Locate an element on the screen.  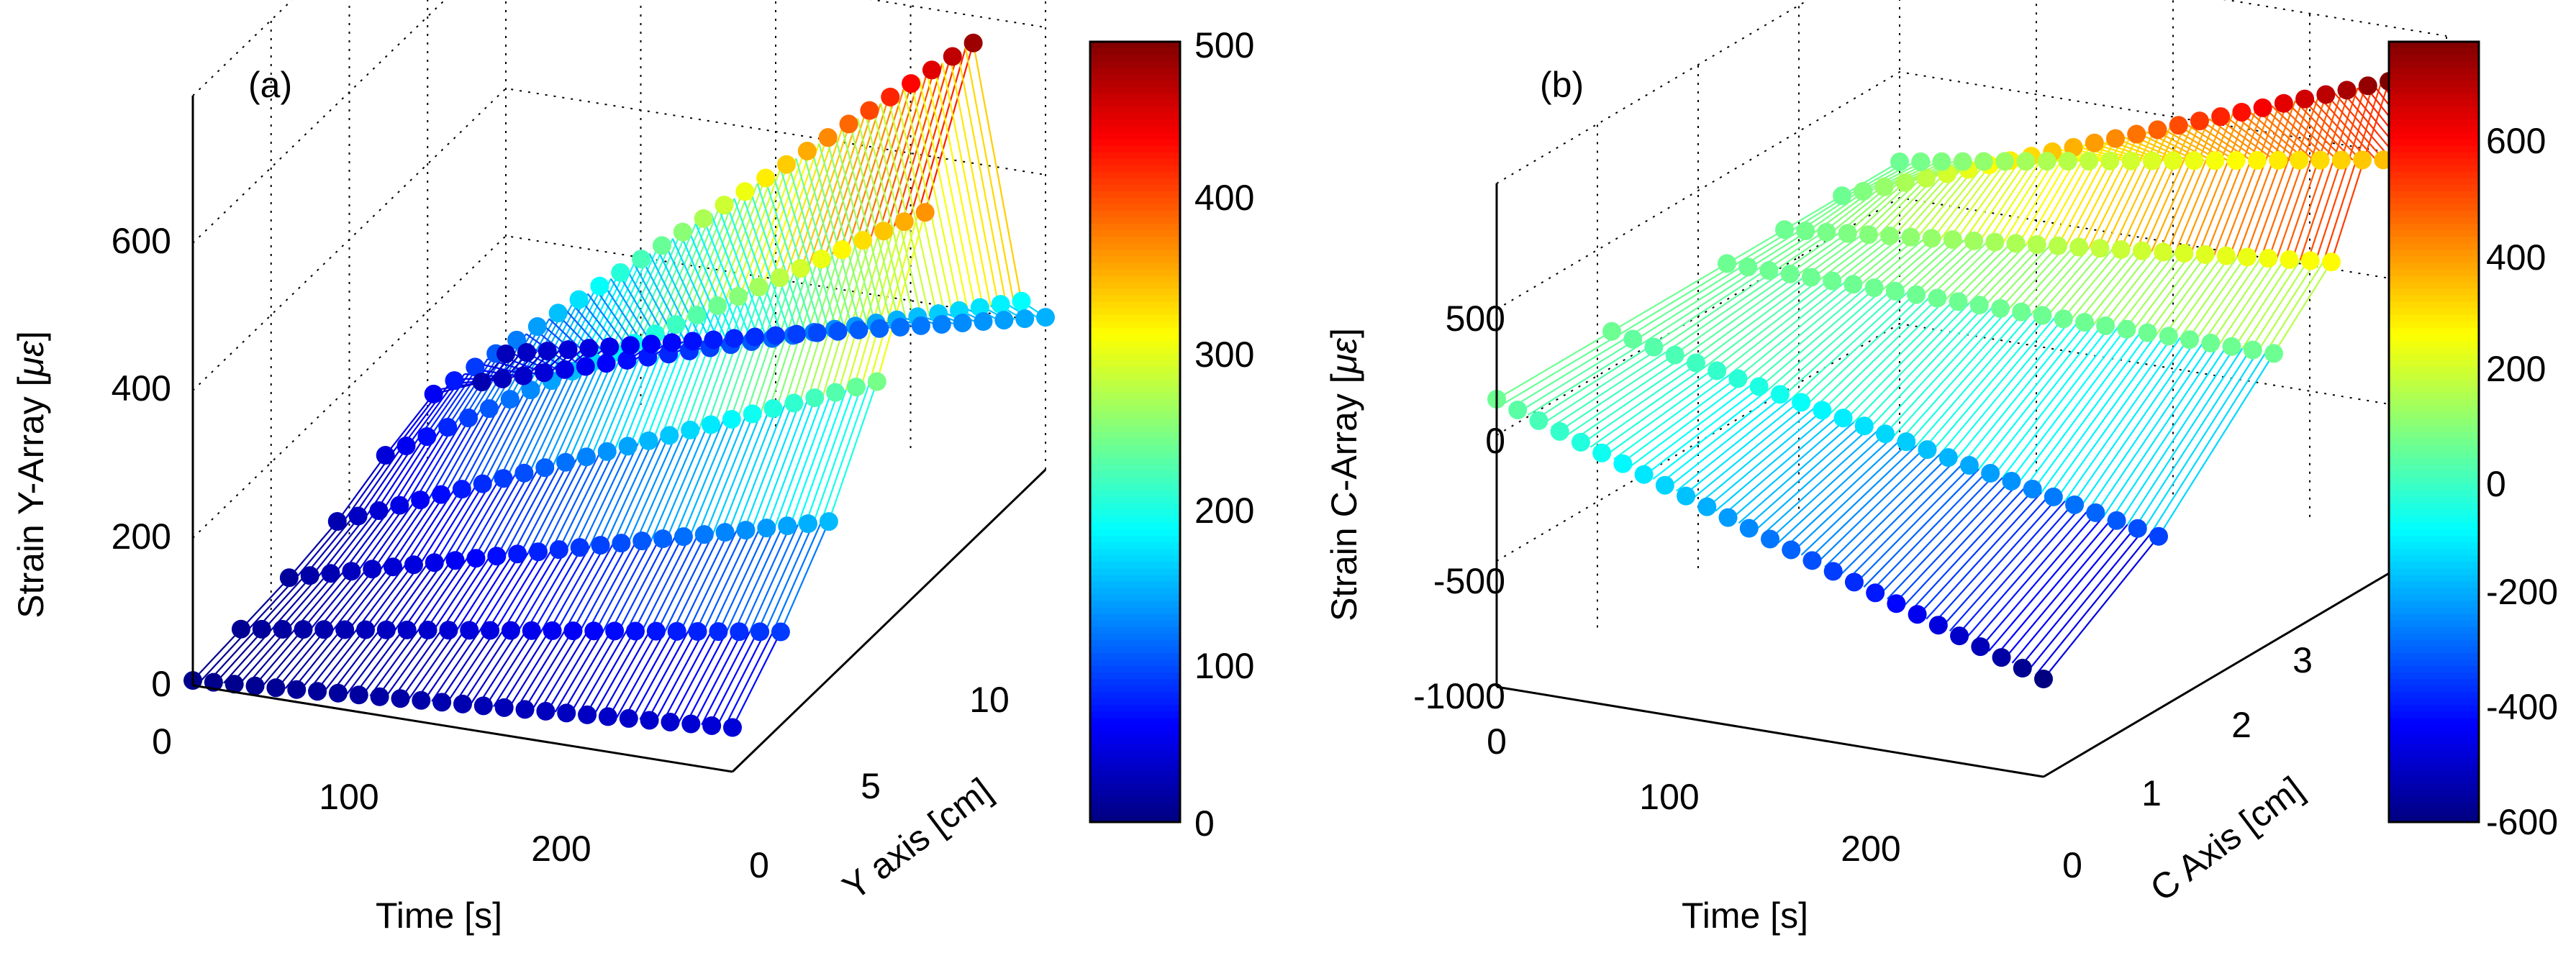
panel-a-y-tick-0: 0 is located at coordinates (759, 865).